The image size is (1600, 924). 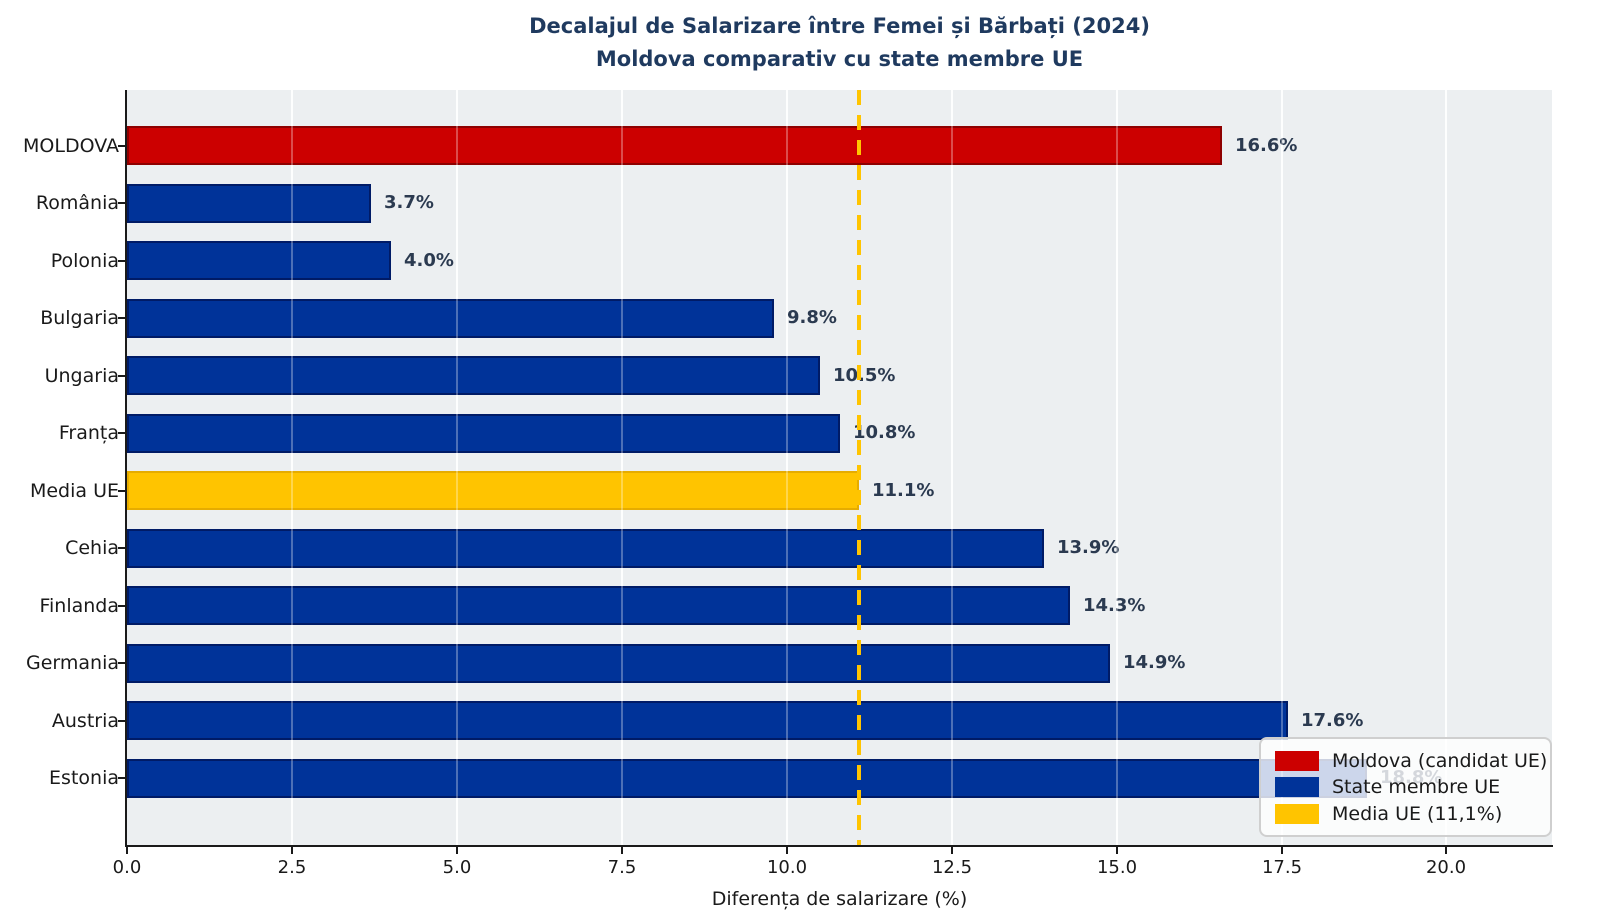 I want to click on legend-label-average: Media UE (11,1%), so click(x=1417, y=813).